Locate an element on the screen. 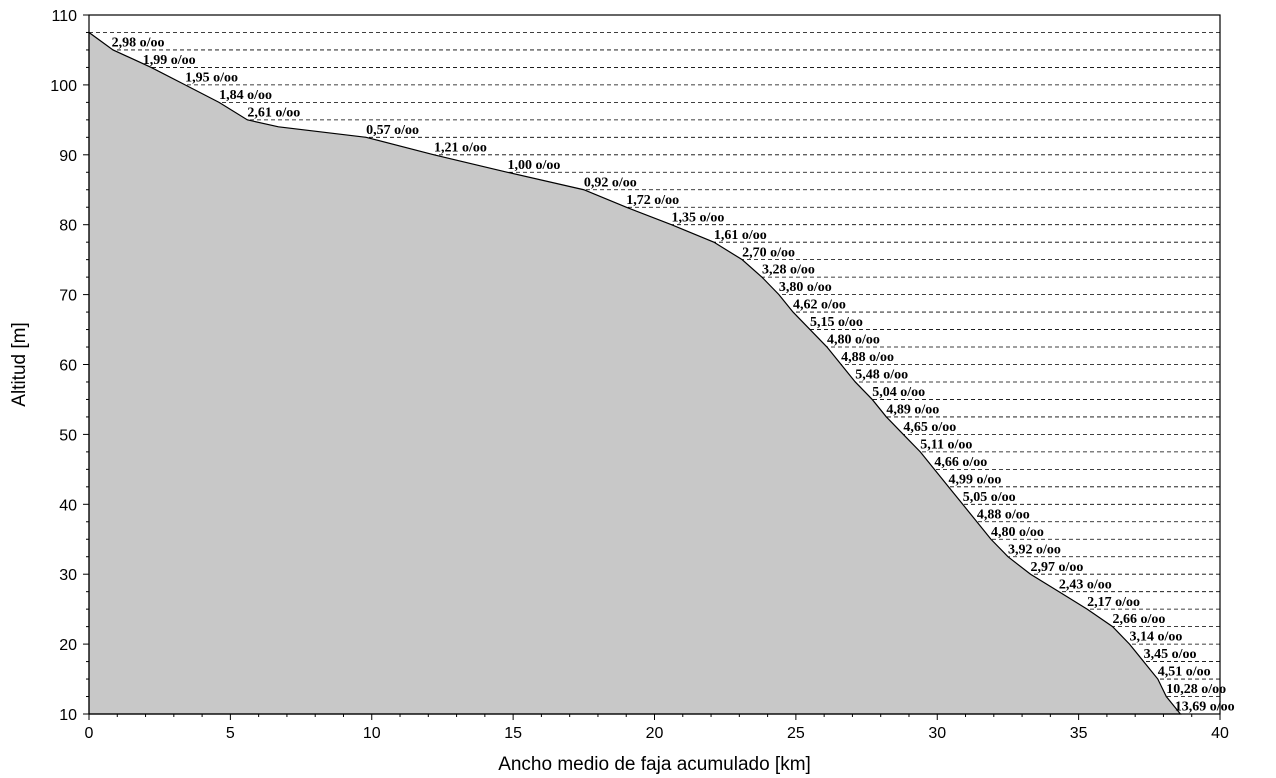  slope-label: 1,84 o/oo is located at coordinates (245, 95).